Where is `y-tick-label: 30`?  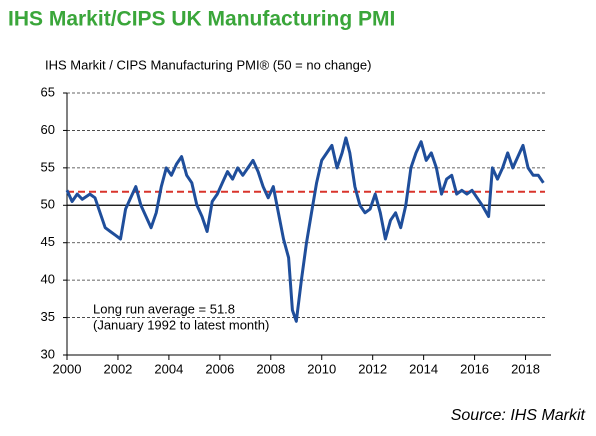
y-tick-label: 30 is located at coordinates (48, 353).